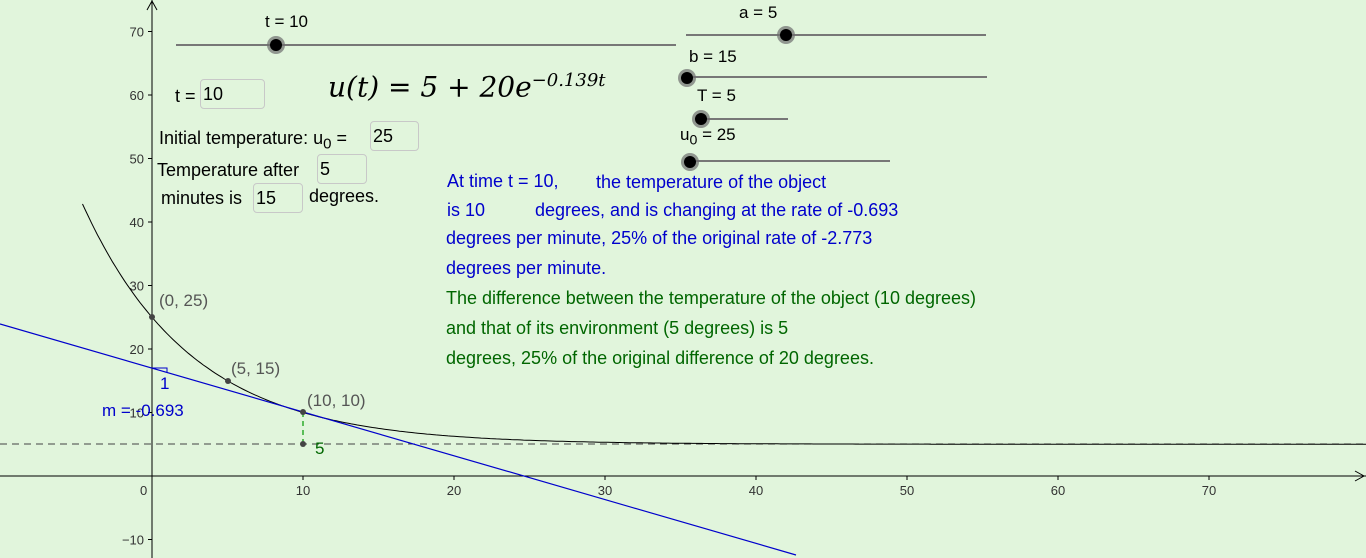  What do you see at coordinates (164, 383) in the screenshot?
I see `slope-run-label: 1` at bounding box center [164, 383].